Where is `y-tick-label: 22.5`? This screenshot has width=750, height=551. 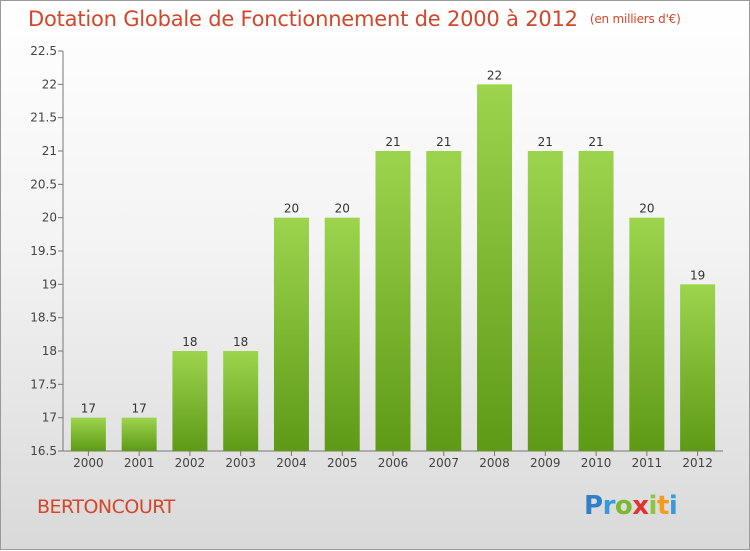
y-tick-label: 22.5 is located at coordinates (43, 51).